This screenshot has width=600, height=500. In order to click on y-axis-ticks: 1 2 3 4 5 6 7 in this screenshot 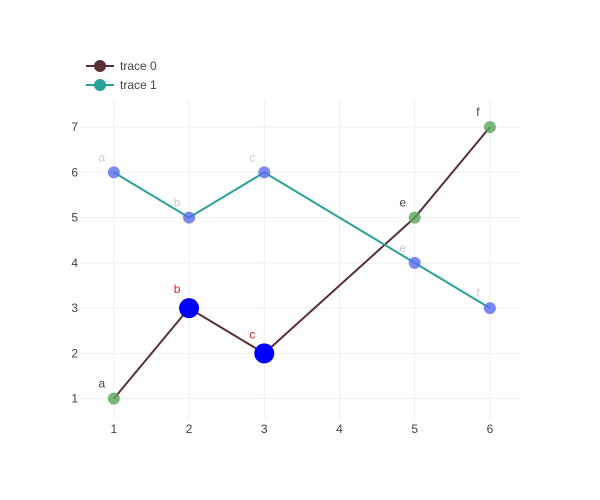, I will do `click(74, 262)`.